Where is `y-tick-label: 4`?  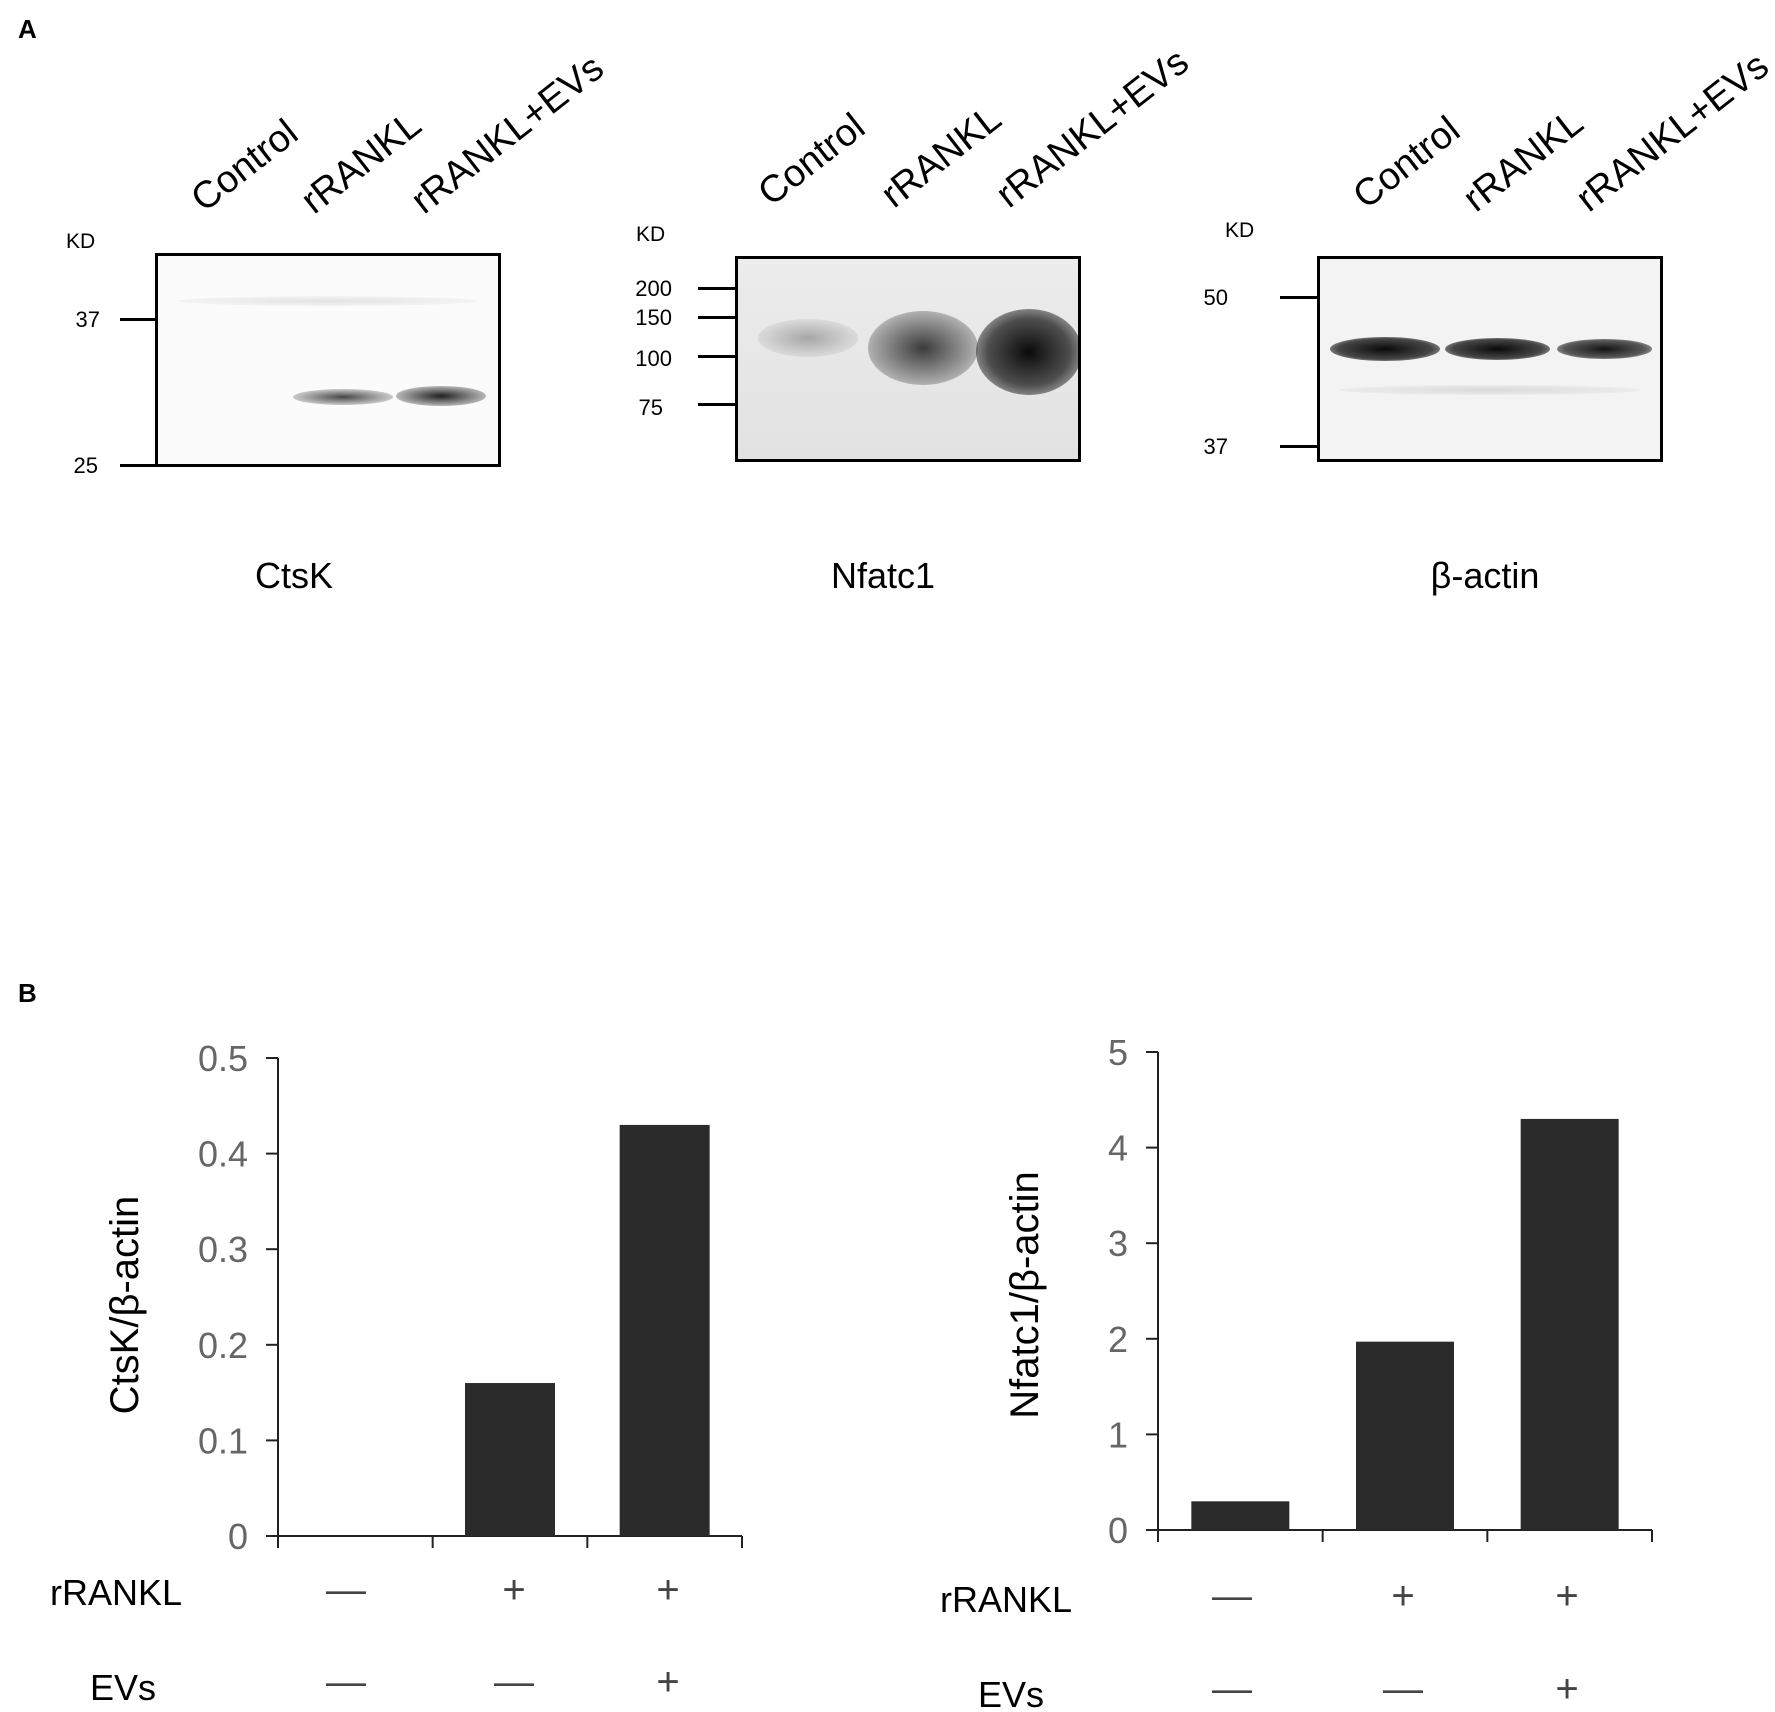
y-tick-label: 4 is located at coordinates (1118, 1148).